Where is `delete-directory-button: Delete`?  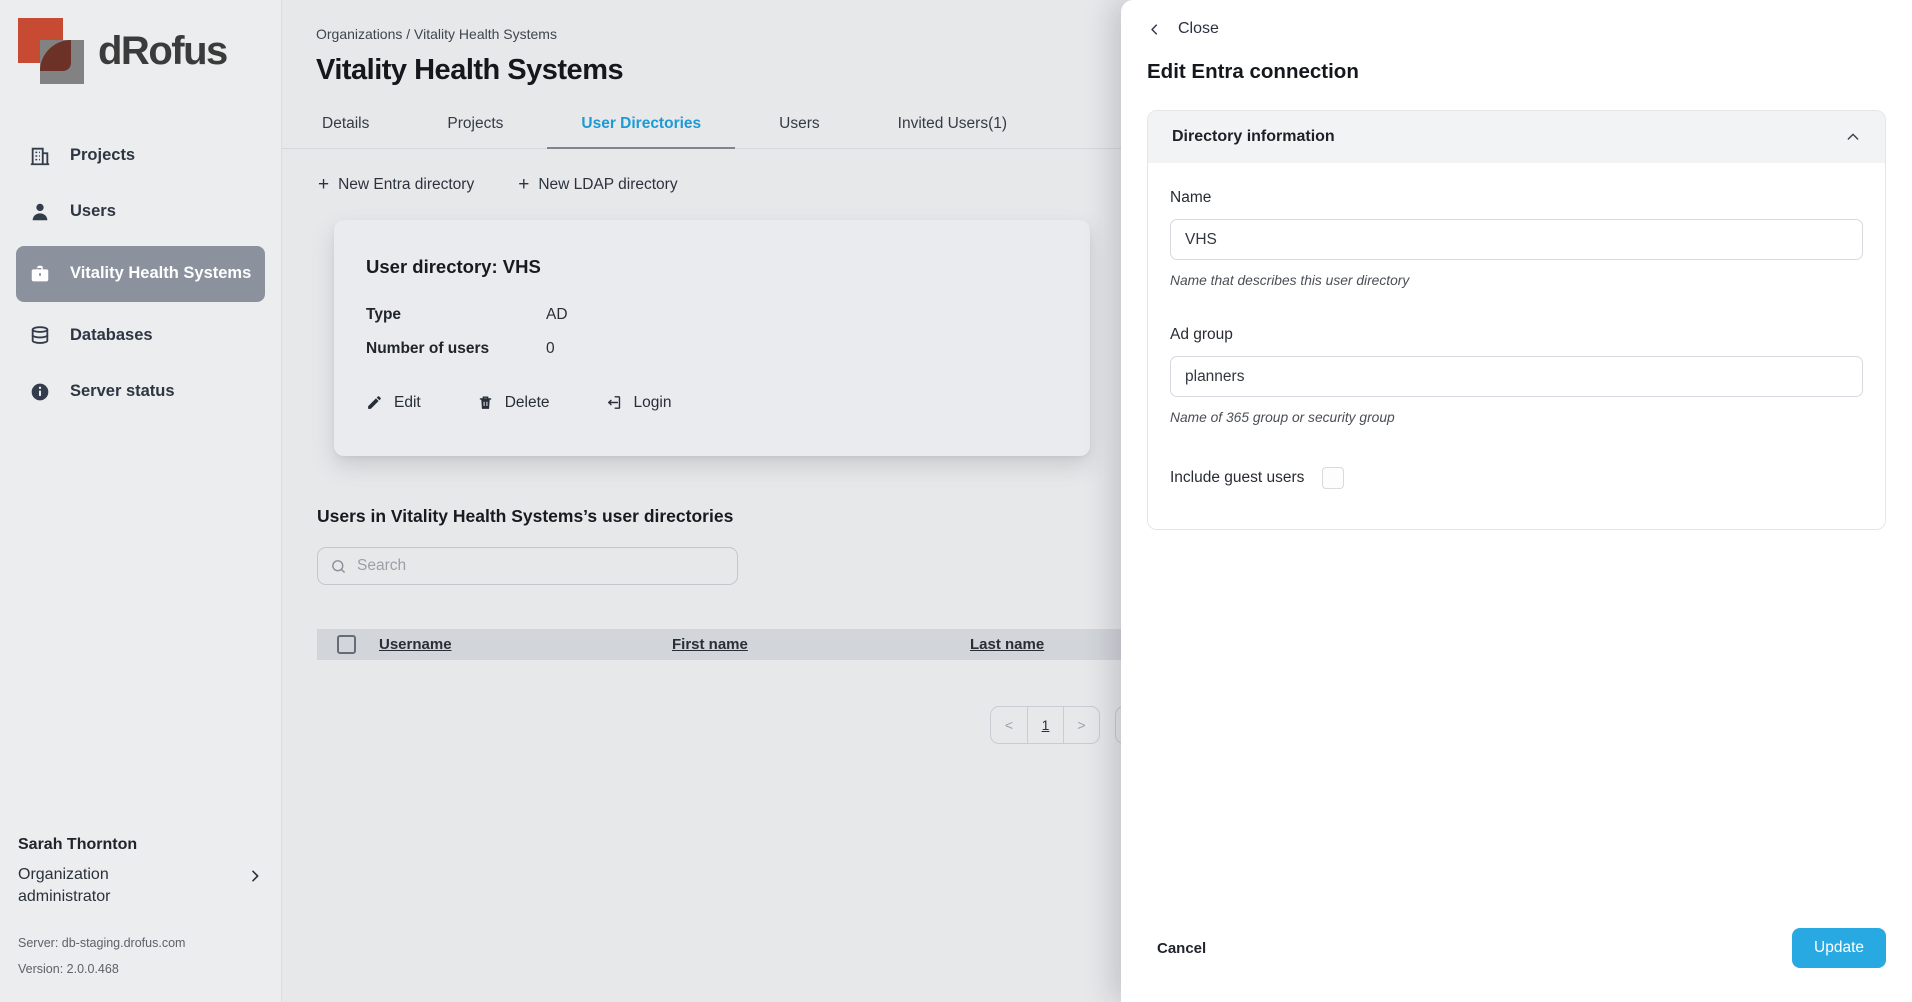
delete-directory-button: Delete is located at coordinates (513, 403).